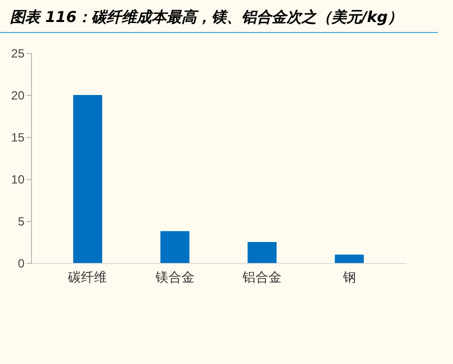 This screenshot has width=453, height=364. What do you see at coordinates (219, 16) in the screenshot?
I see `chart-title: 图表 116：碳纤维成本最高，镁、铝合金次之（美元/kg）` at bounding box center [219, 16].